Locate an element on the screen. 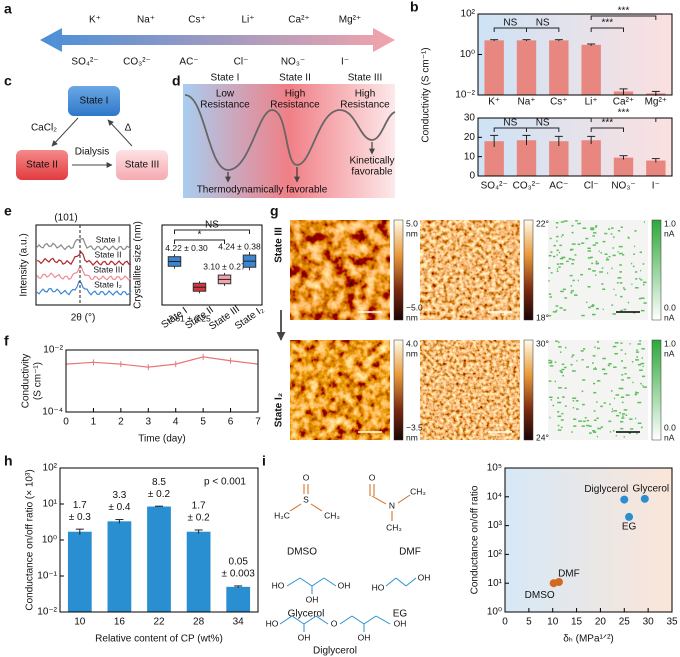 This screenshot has width=680, height=657. molecule-name: DMSO is located at coordinates (302, 552).